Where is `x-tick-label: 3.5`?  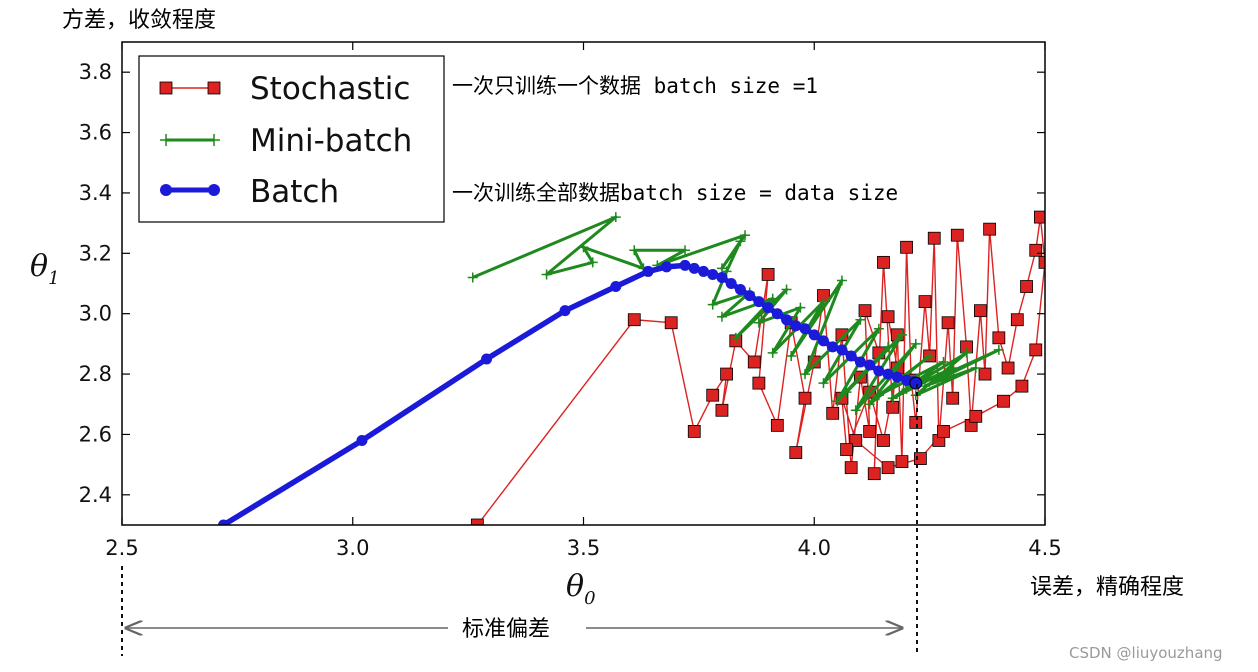 x-tick-label: 3.5 is located at coordinates (583, 548).